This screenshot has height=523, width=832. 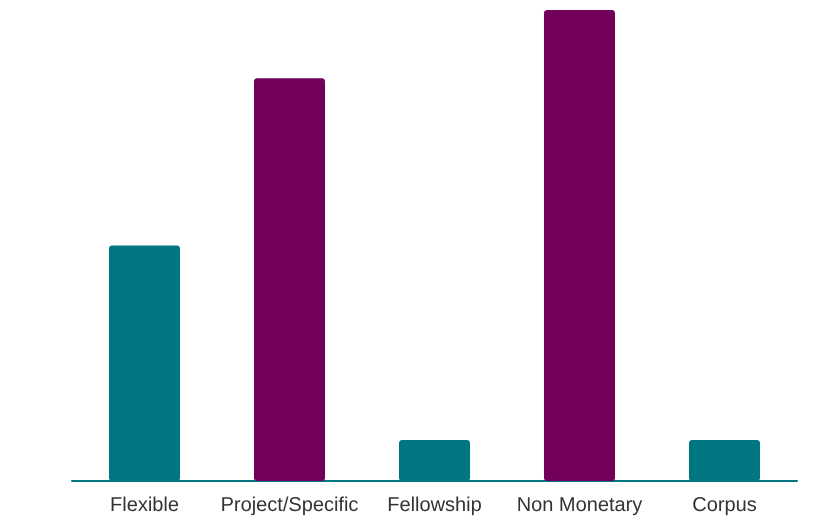 I want to click on x-tick-label: Flexible, so click(x=144, y=505).